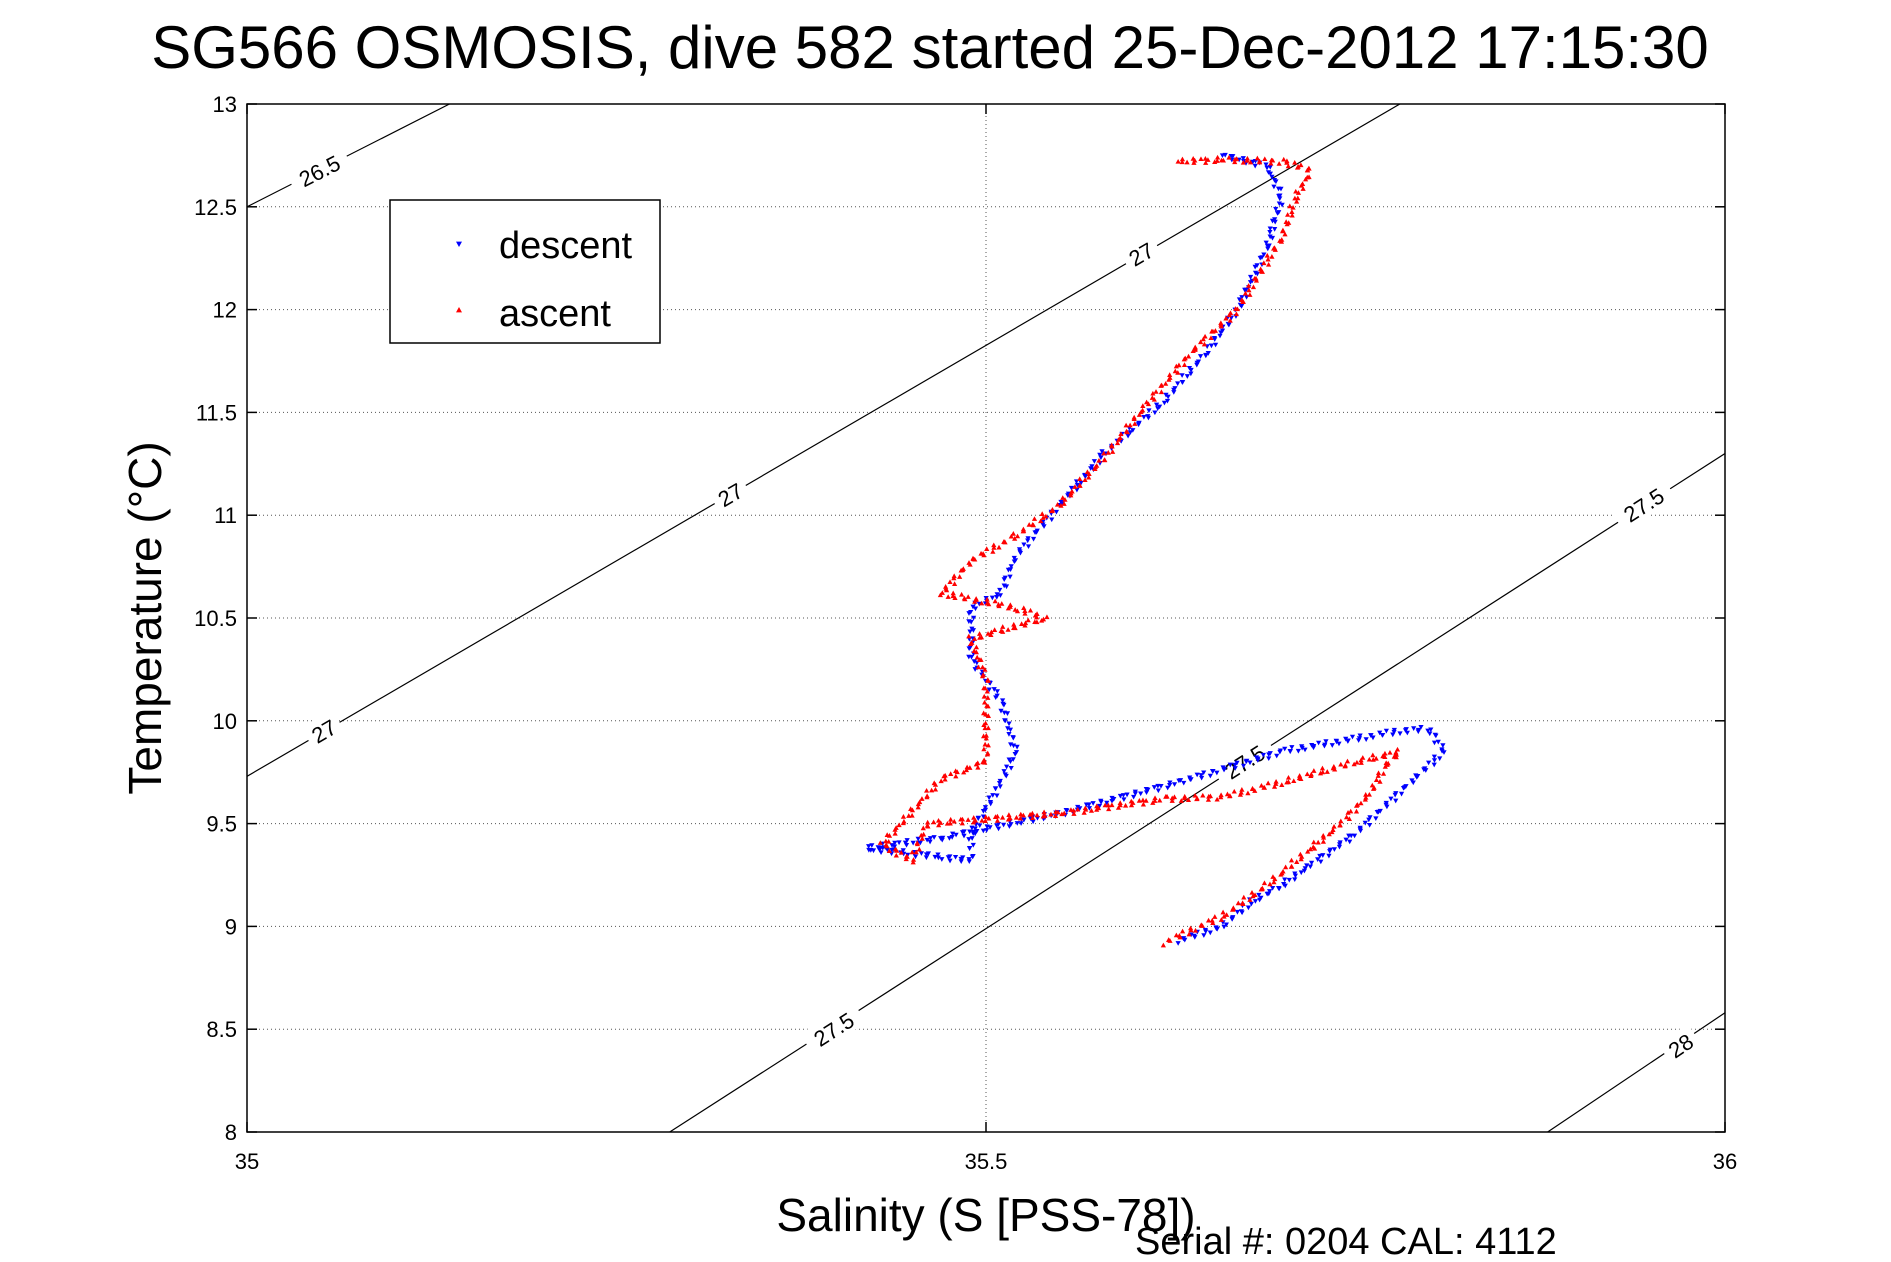 Image resolution: width=1891 pixels, height=1262 pixels. Describe the element at coordinates (1346, 1241) in the screenshot. I see `serial-cal-footer: Serial #: 0204 CAL: 4112` at that location.